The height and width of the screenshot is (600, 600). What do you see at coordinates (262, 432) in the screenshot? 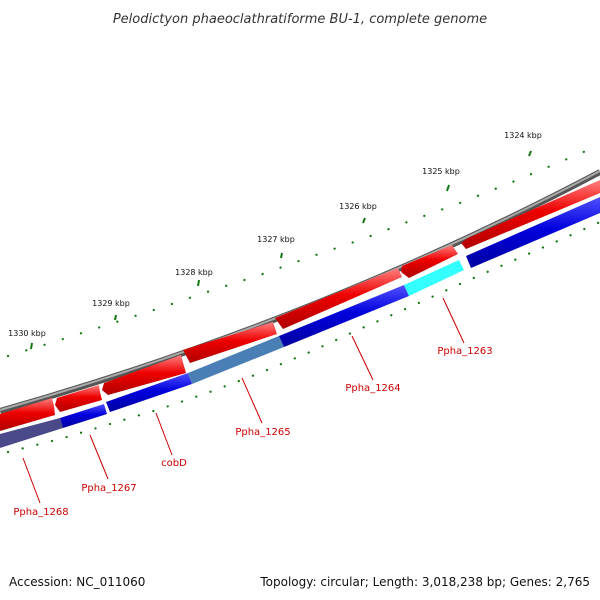
I see `gene-label: Ppha_1265` at bounding box center [262, 432].